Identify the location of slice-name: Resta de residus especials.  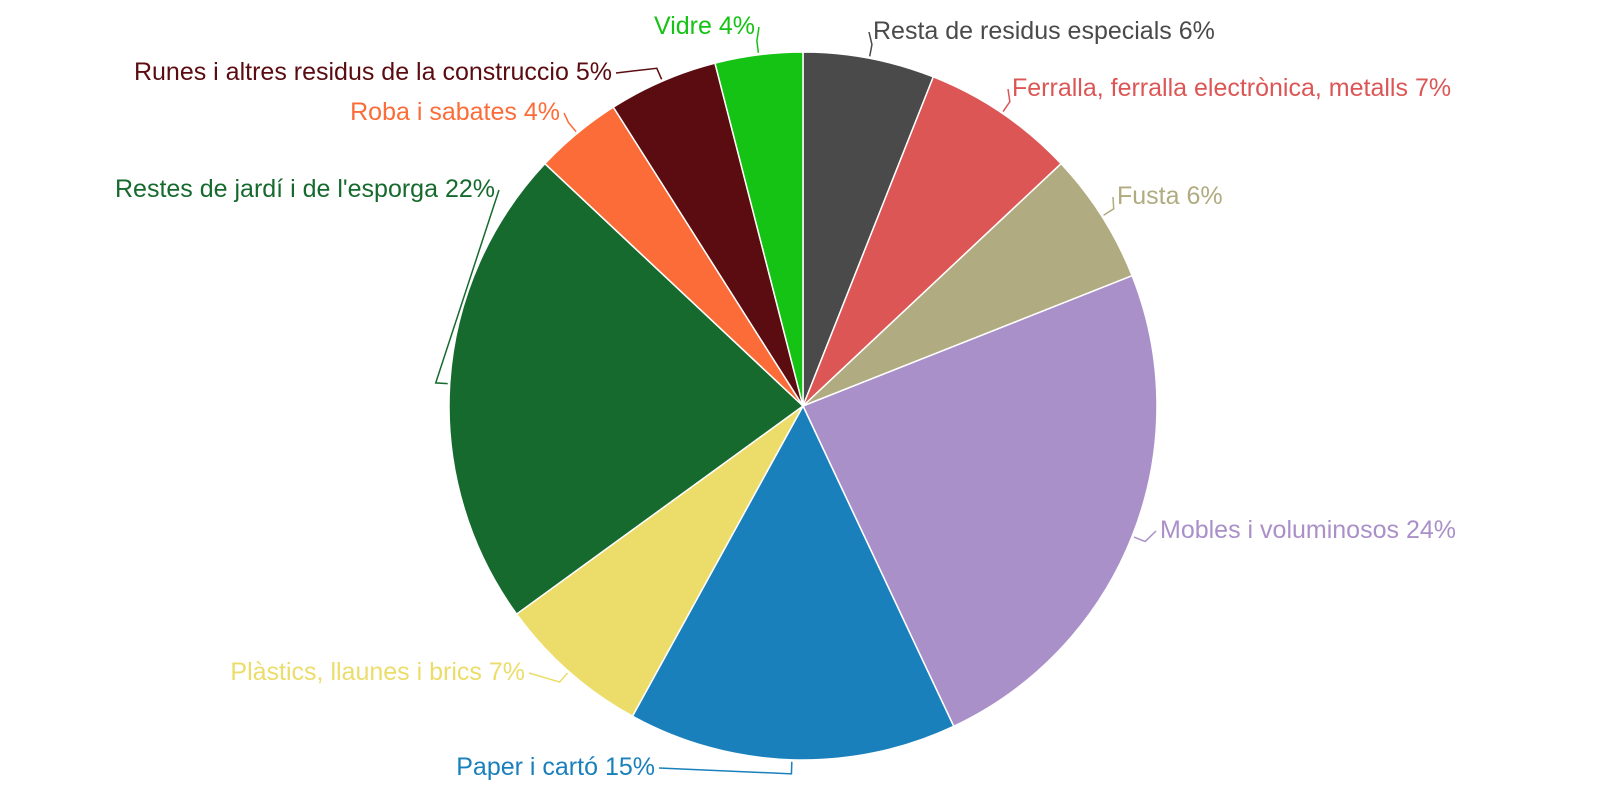
(1022, 31).